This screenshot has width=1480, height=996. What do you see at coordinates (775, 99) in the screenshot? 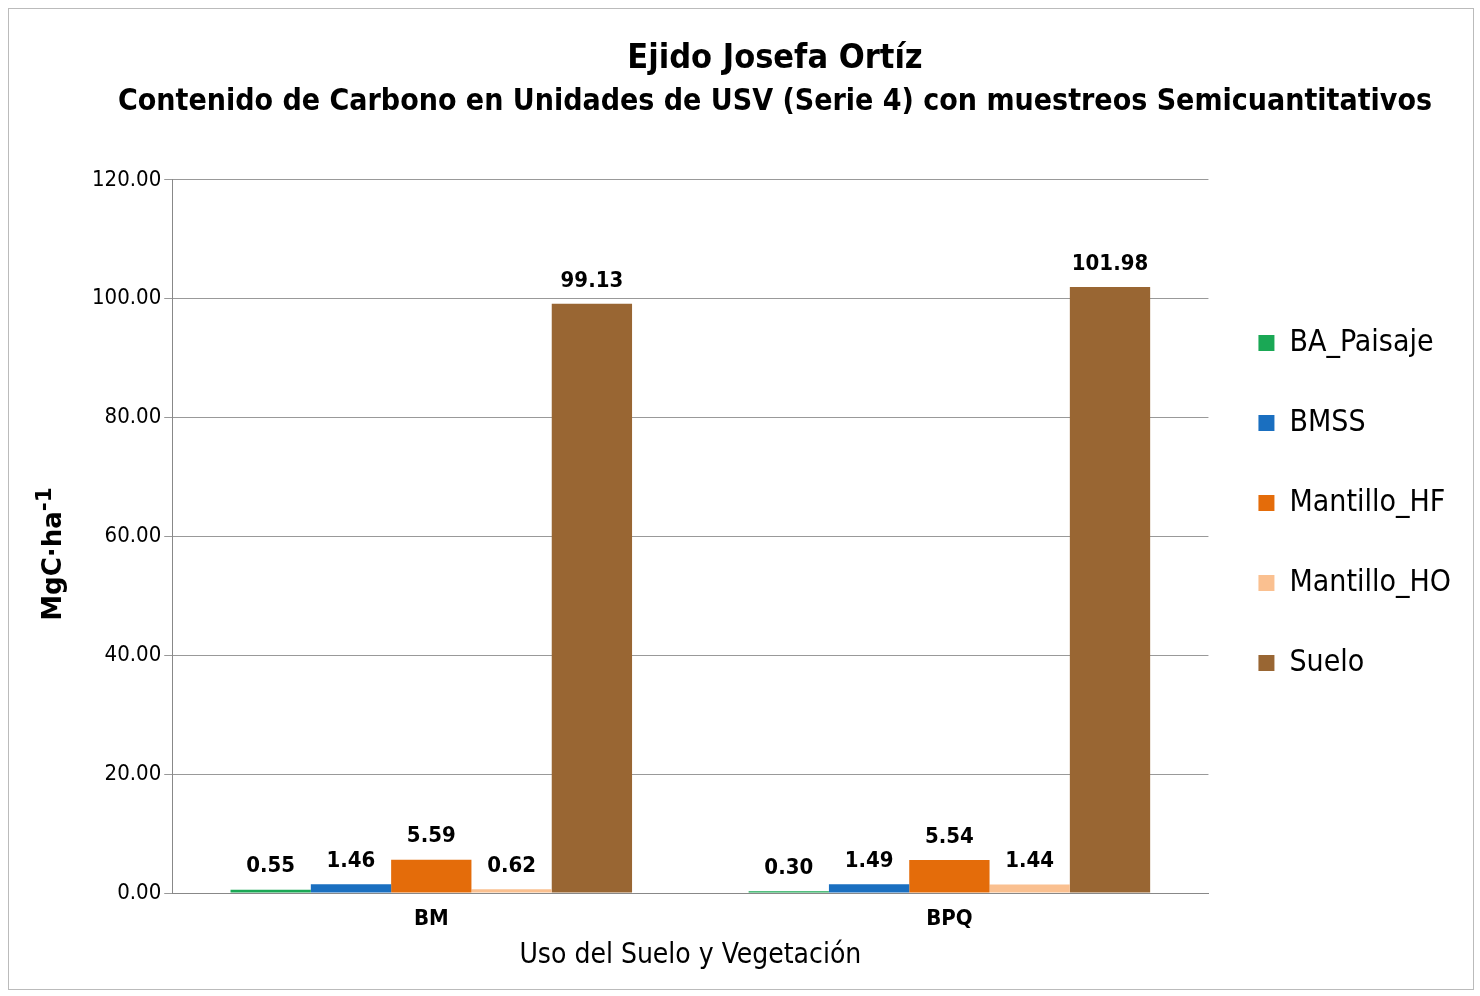
I see `chart-subtitle: Contenido de Carbono en Unidades de USV (Serie 4) con muestreos Semicuantitativos` at bounding box center [775, 99].